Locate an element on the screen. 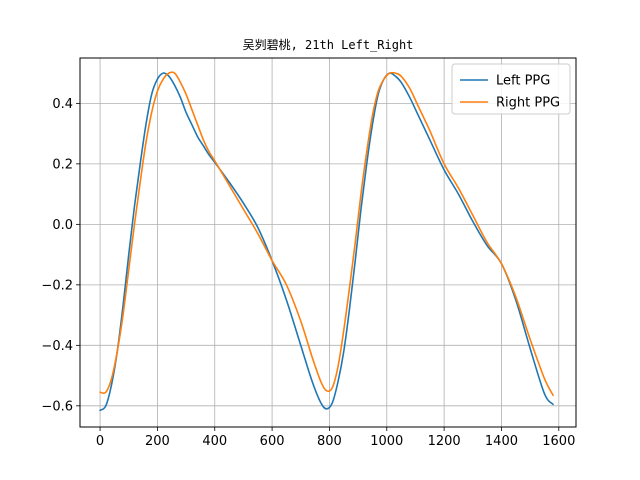 The height and width of the screenshot is (480, 640). x-tick-label: 400 is located at coordinates (214, 441).